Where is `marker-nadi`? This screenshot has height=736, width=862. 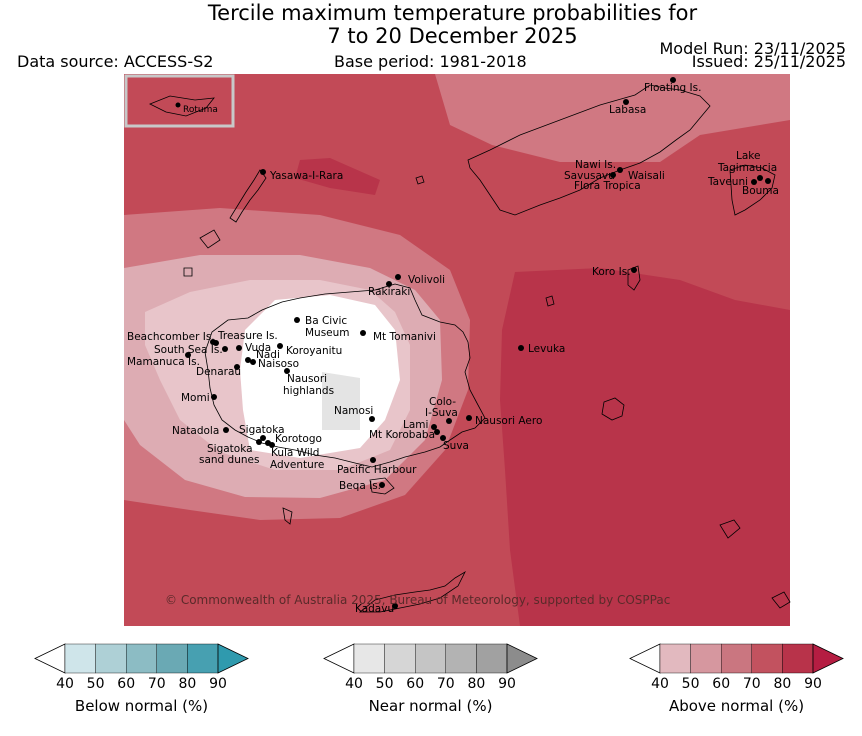
marker-nadi is located at coordinates (248, 360).